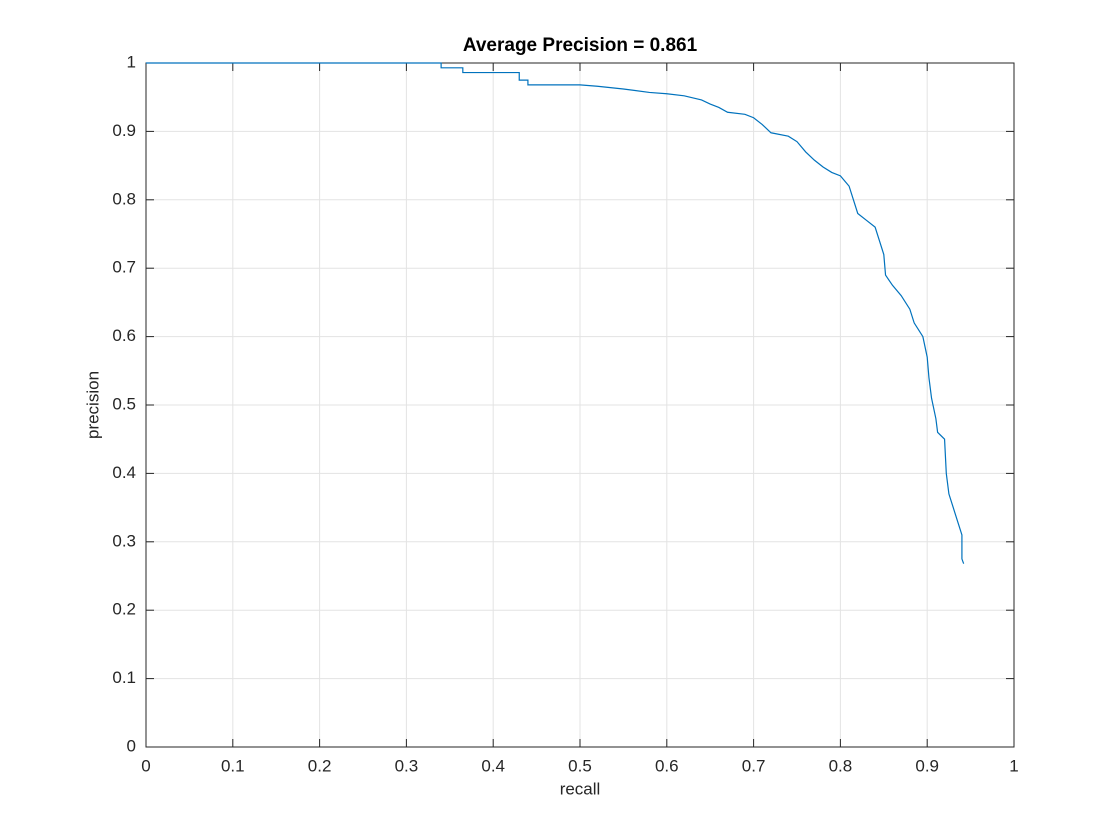 The image size is (1120, 840). I want to click on y-tick-label: 1, so click(131, 61).